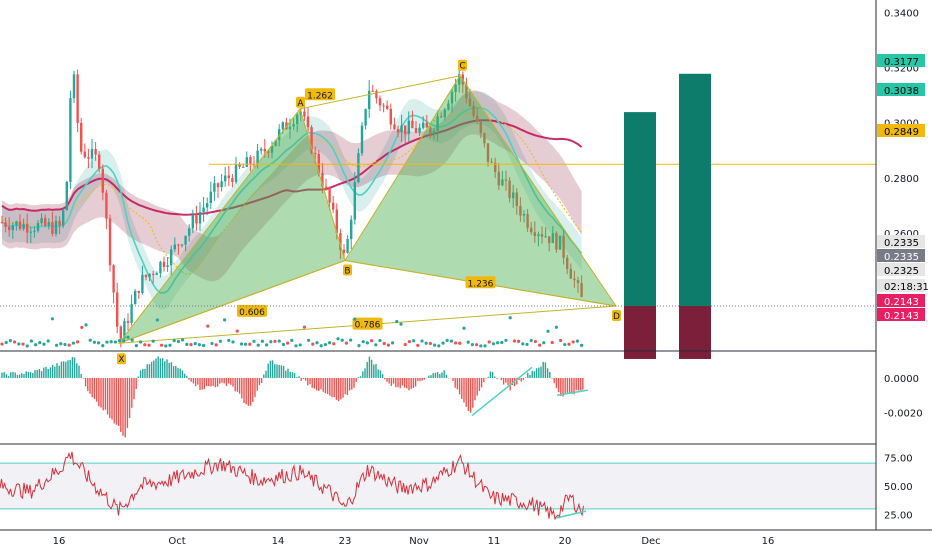 The image size is (932, 550). What do you see at coordinates (121, 359) in the screenshot?
I see `harmonic-point-badge` at bounding box center [121, 359].